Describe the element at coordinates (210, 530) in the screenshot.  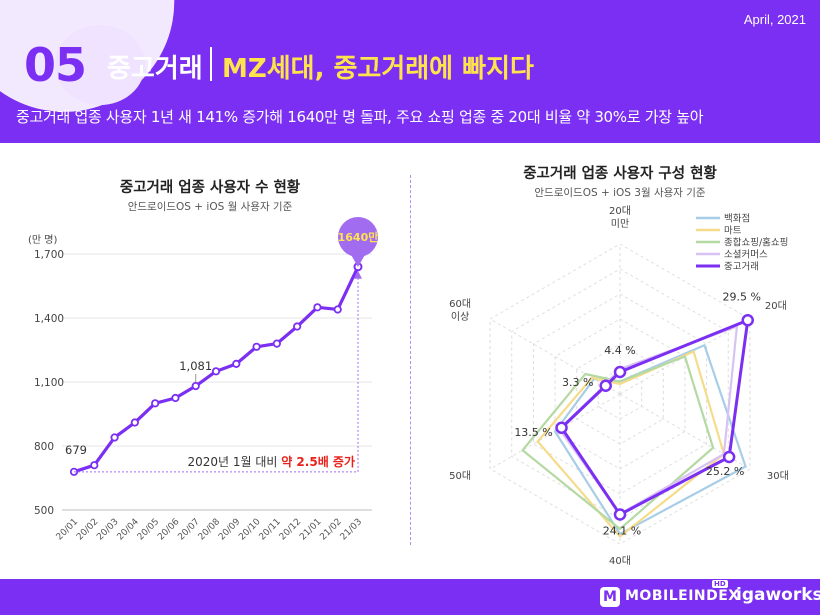
I see `x-tick-label: 20/08` at that location.